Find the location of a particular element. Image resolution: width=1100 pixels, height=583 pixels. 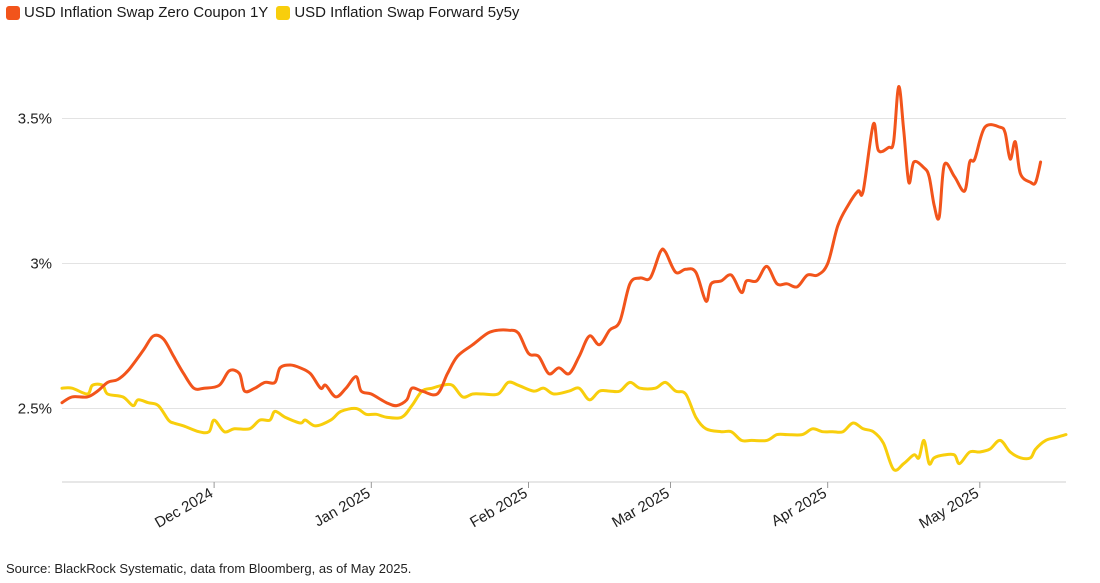

x-tick-label-0: Dec 2024 is located at coordinates (184, 508).